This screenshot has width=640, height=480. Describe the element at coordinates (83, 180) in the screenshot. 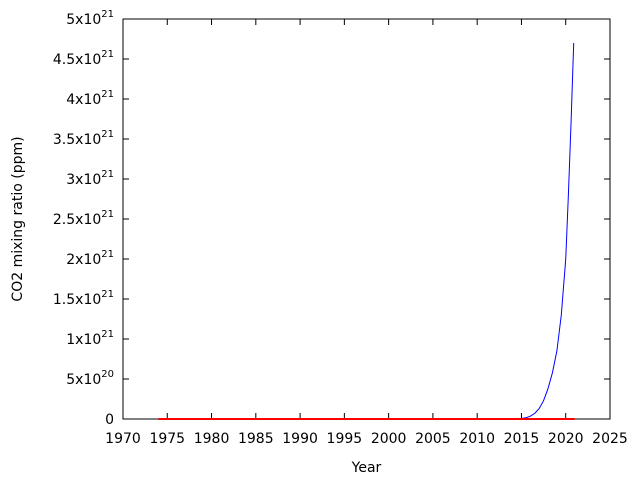

I see `y-tick-mantissa: 3x10` at that location.